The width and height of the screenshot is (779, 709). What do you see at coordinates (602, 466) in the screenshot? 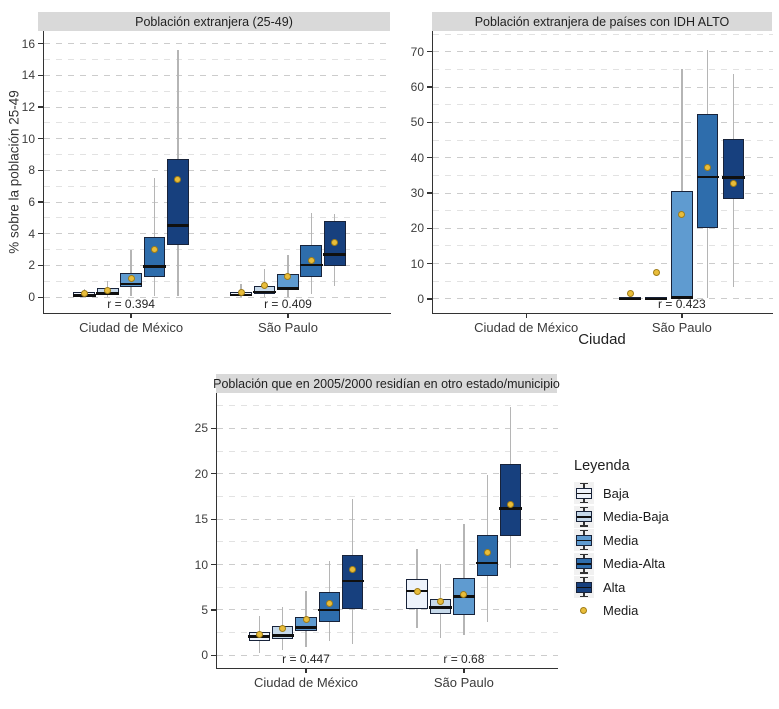
I see `legend-title: Leyenda` at bounding box center [602, 466].